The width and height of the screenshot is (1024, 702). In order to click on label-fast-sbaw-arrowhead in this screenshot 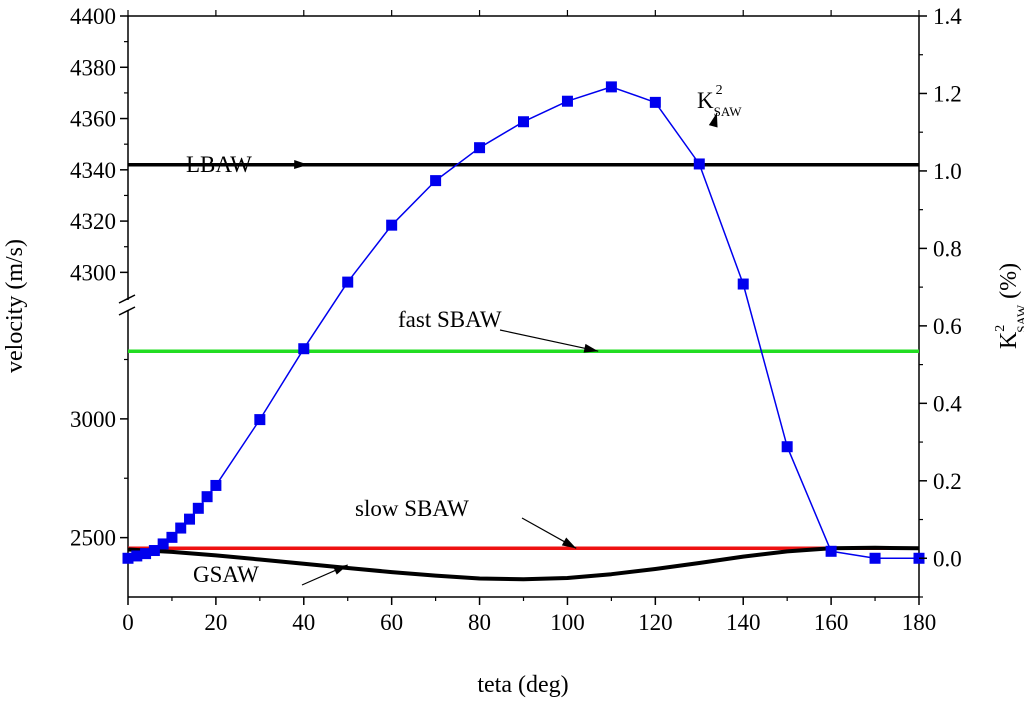, I will do `click(591, 348)`.